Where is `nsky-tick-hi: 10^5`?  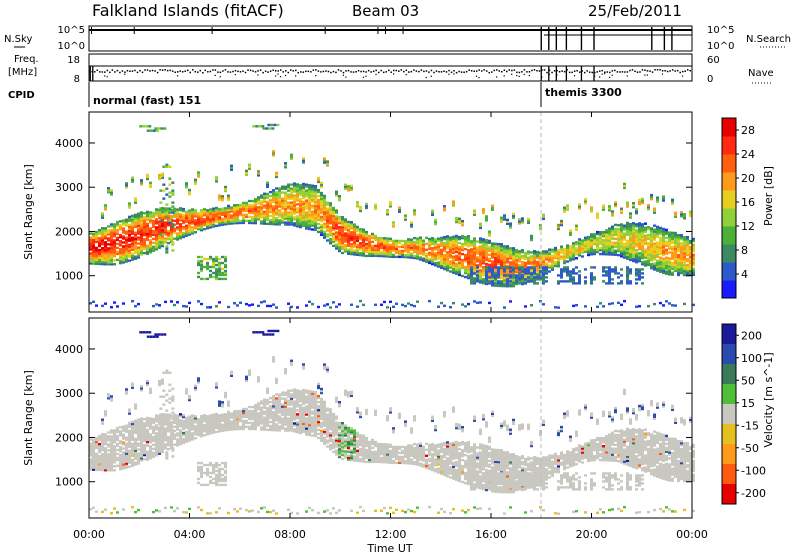
nsky-tick-hi: 10^5 is located at coordinates (71, 30).